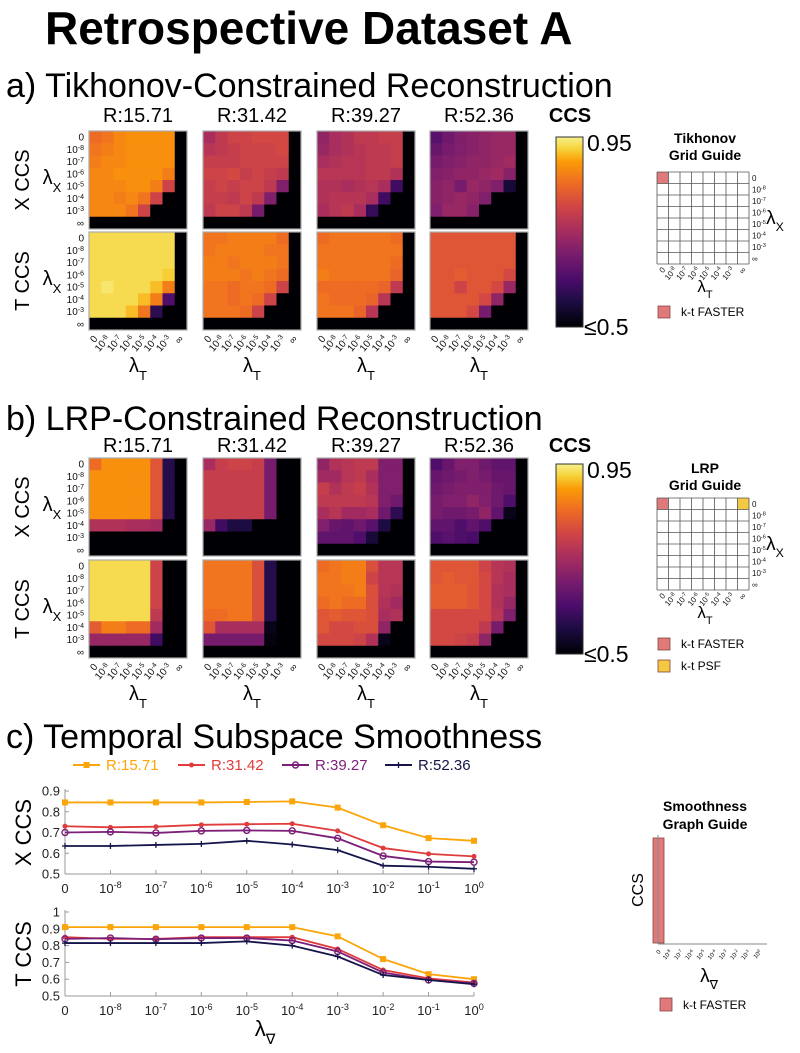 Image resolution: width=800 pixels, height=1053 pixels. Describe the element at coordinates (569, 559) in the screenshot. I see `colorbar` at that location.